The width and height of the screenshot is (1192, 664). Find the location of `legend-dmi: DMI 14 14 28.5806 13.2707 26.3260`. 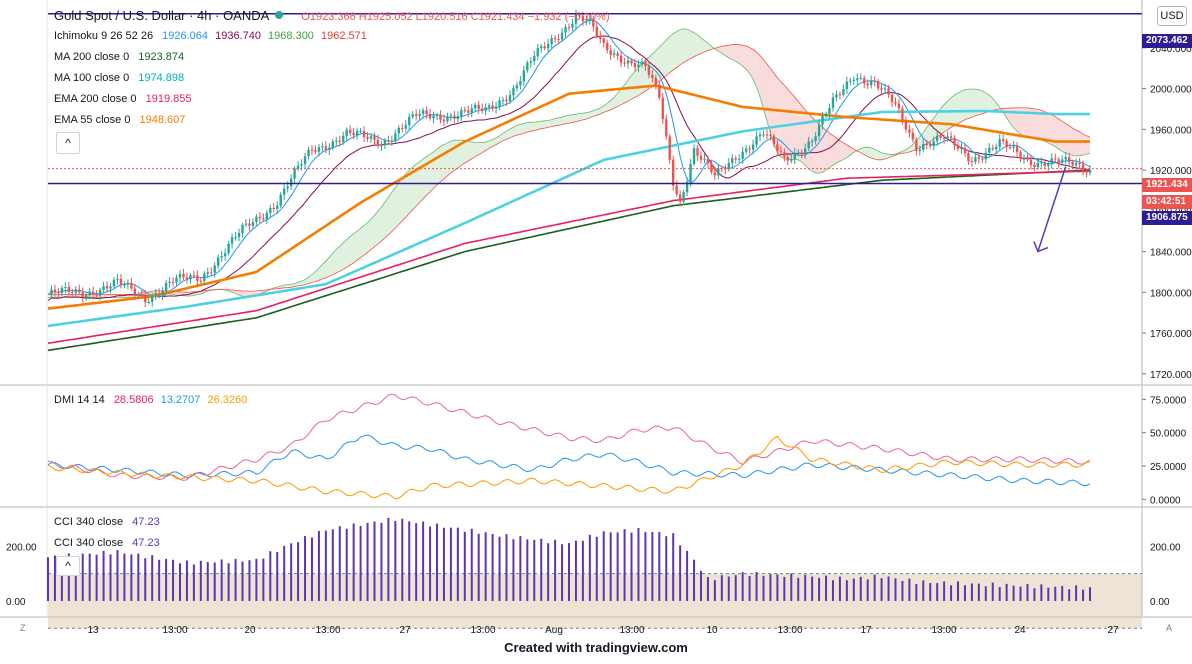

legend-dmi: DMI 14 14 28.5806 13.2707 26.3260 is located at coordinates (151, 400).